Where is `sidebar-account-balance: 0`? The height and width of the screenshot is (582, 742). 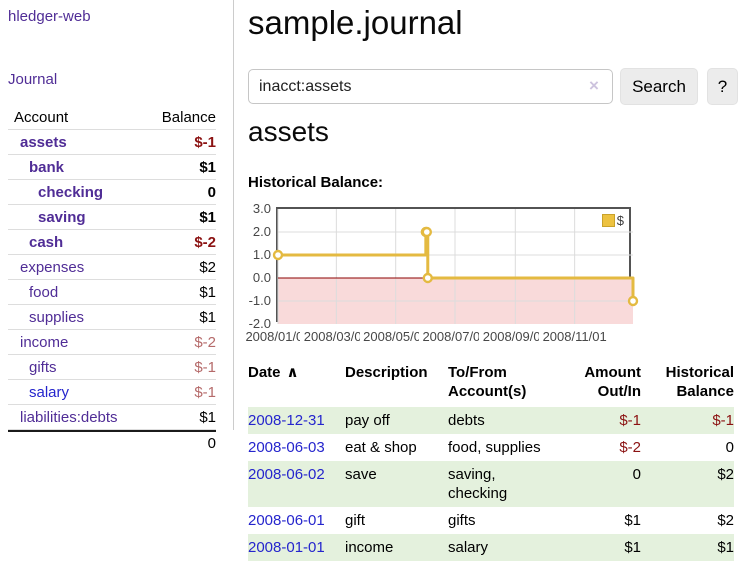
sidebar-account-balance: 0 is located at coordinates (211, 192).